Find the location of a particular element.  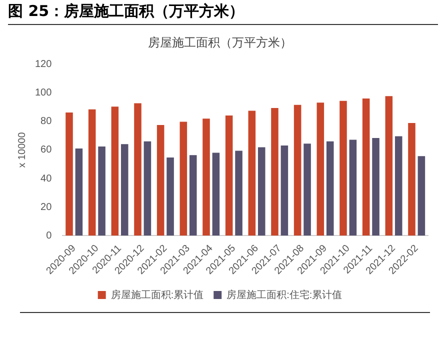

y-tick-label: 40 is located at coordinates (46, 178).